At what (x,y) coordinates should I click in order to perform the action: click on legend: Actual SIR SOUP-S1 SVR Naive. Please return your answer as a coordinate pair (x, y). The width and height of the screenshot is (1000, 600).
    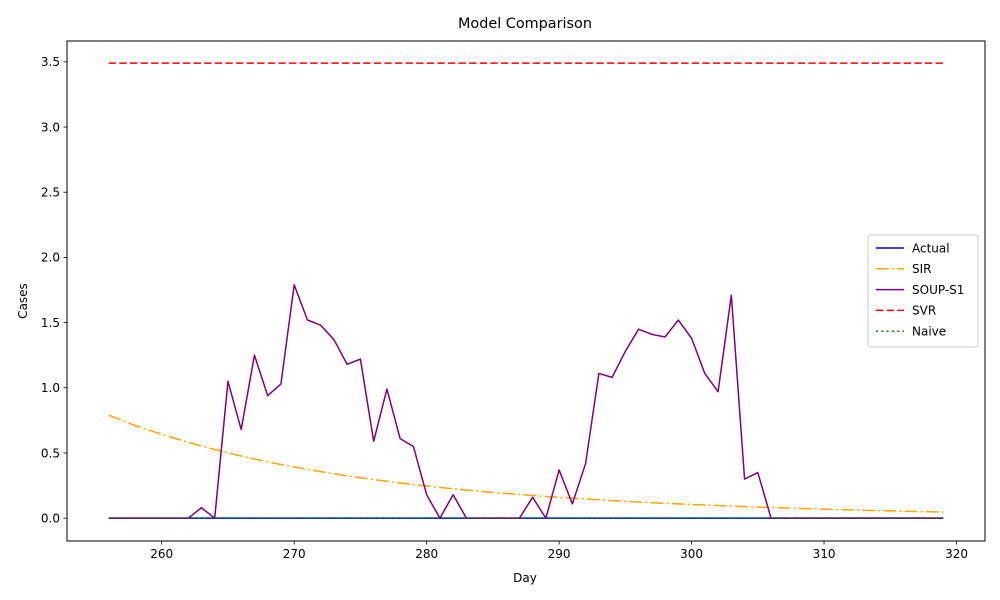
    Looking at the image, I should click on (923, 291).